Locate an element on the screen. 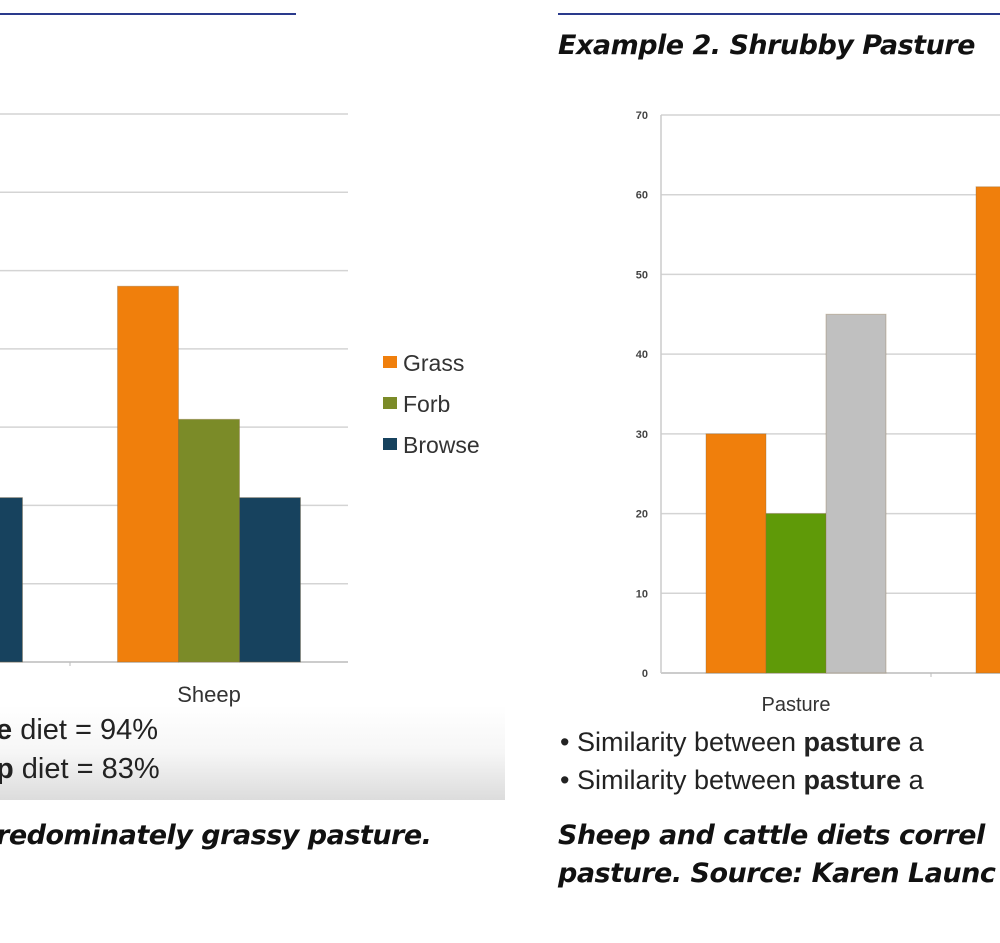 The image size is (1000, 943). left-caption: redominately grassy pasture. is located at coordinates (216, 835).